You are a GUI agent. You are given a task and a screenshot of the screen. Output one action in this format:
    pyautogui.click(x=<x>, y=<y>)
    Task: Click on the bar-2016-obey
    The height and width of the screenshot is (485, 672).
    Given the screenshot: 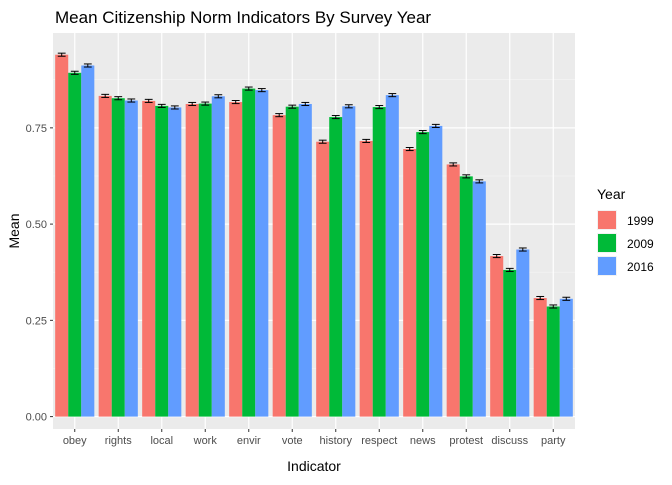 What is the action you would take?
    pyautogui.click(x=88, y=241)
    